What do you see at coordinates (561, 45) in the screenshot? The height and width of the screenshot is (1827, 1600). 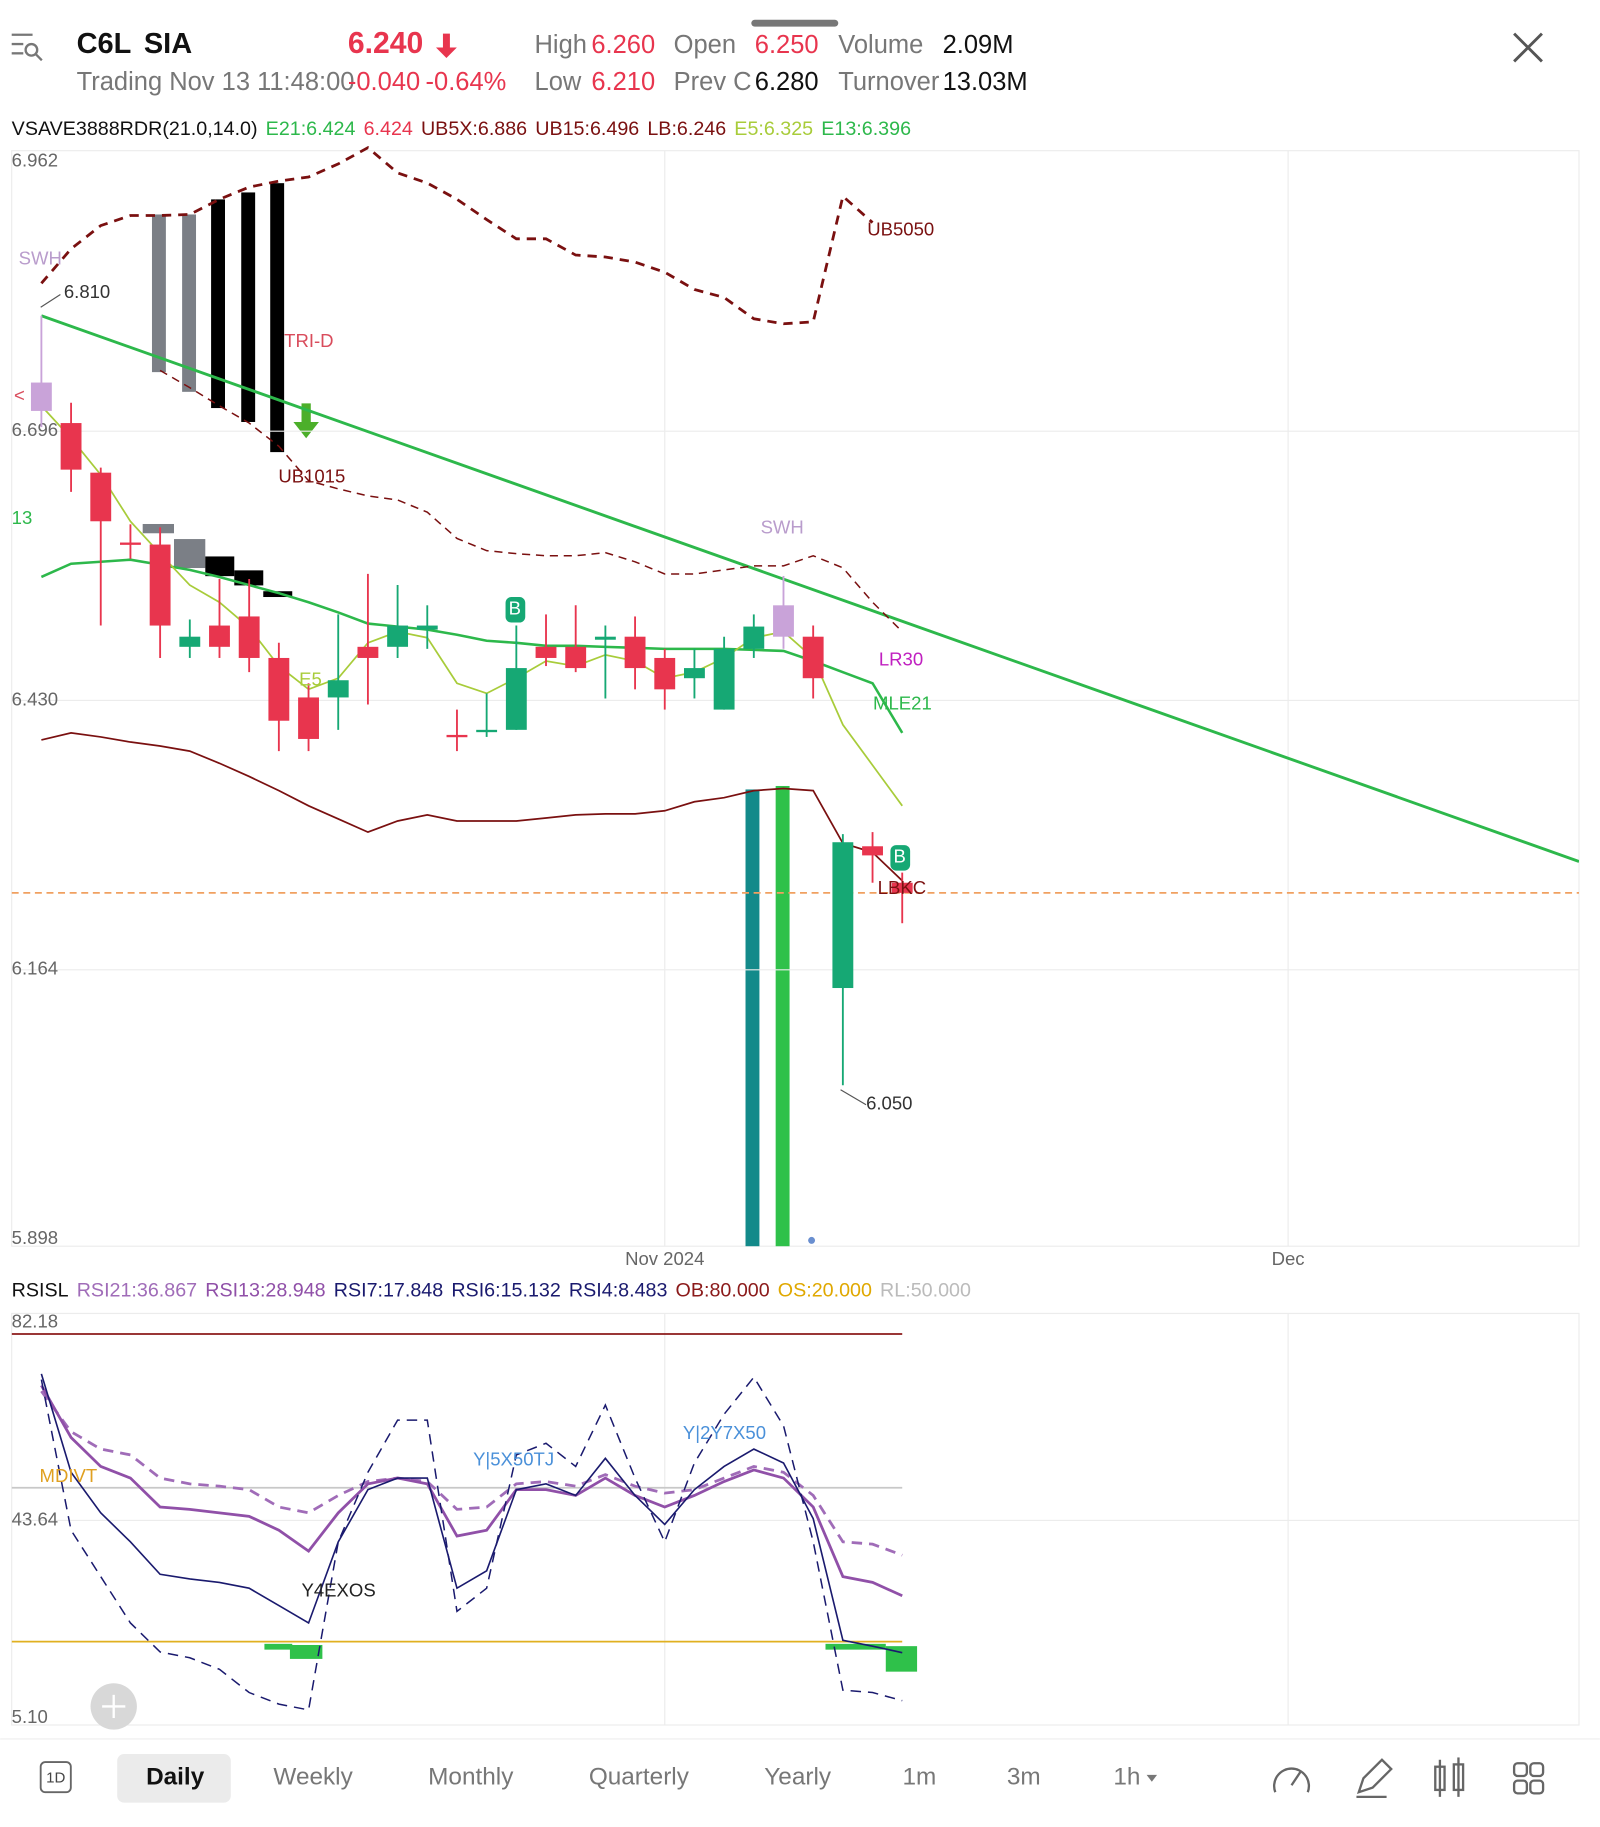 I see `stat-label: High` at bounding box center [561, 45].